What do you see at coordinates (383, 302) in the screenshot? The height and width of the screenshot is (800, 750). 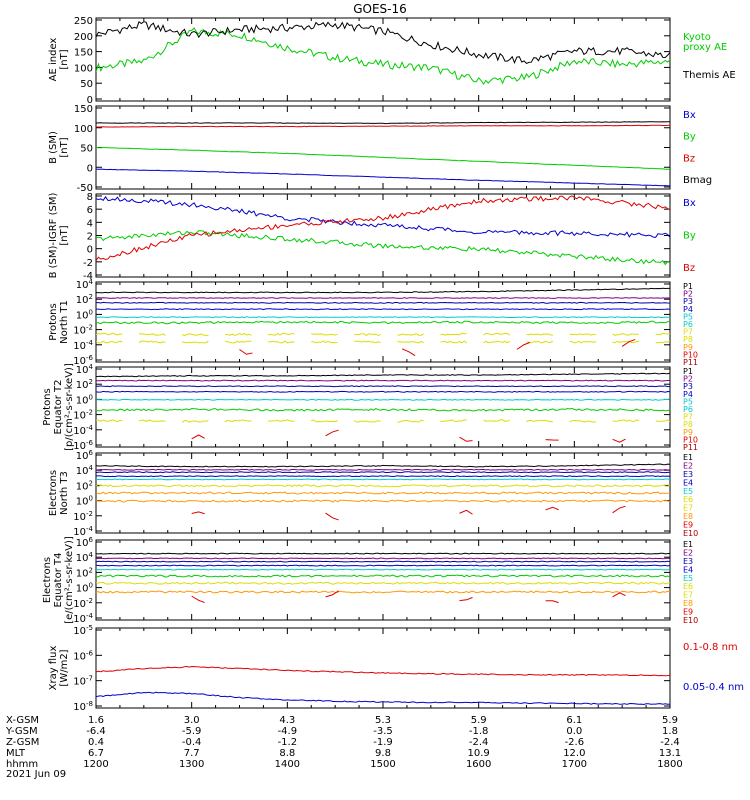 I see `series-line-p3` at bounding box center [383, 302].